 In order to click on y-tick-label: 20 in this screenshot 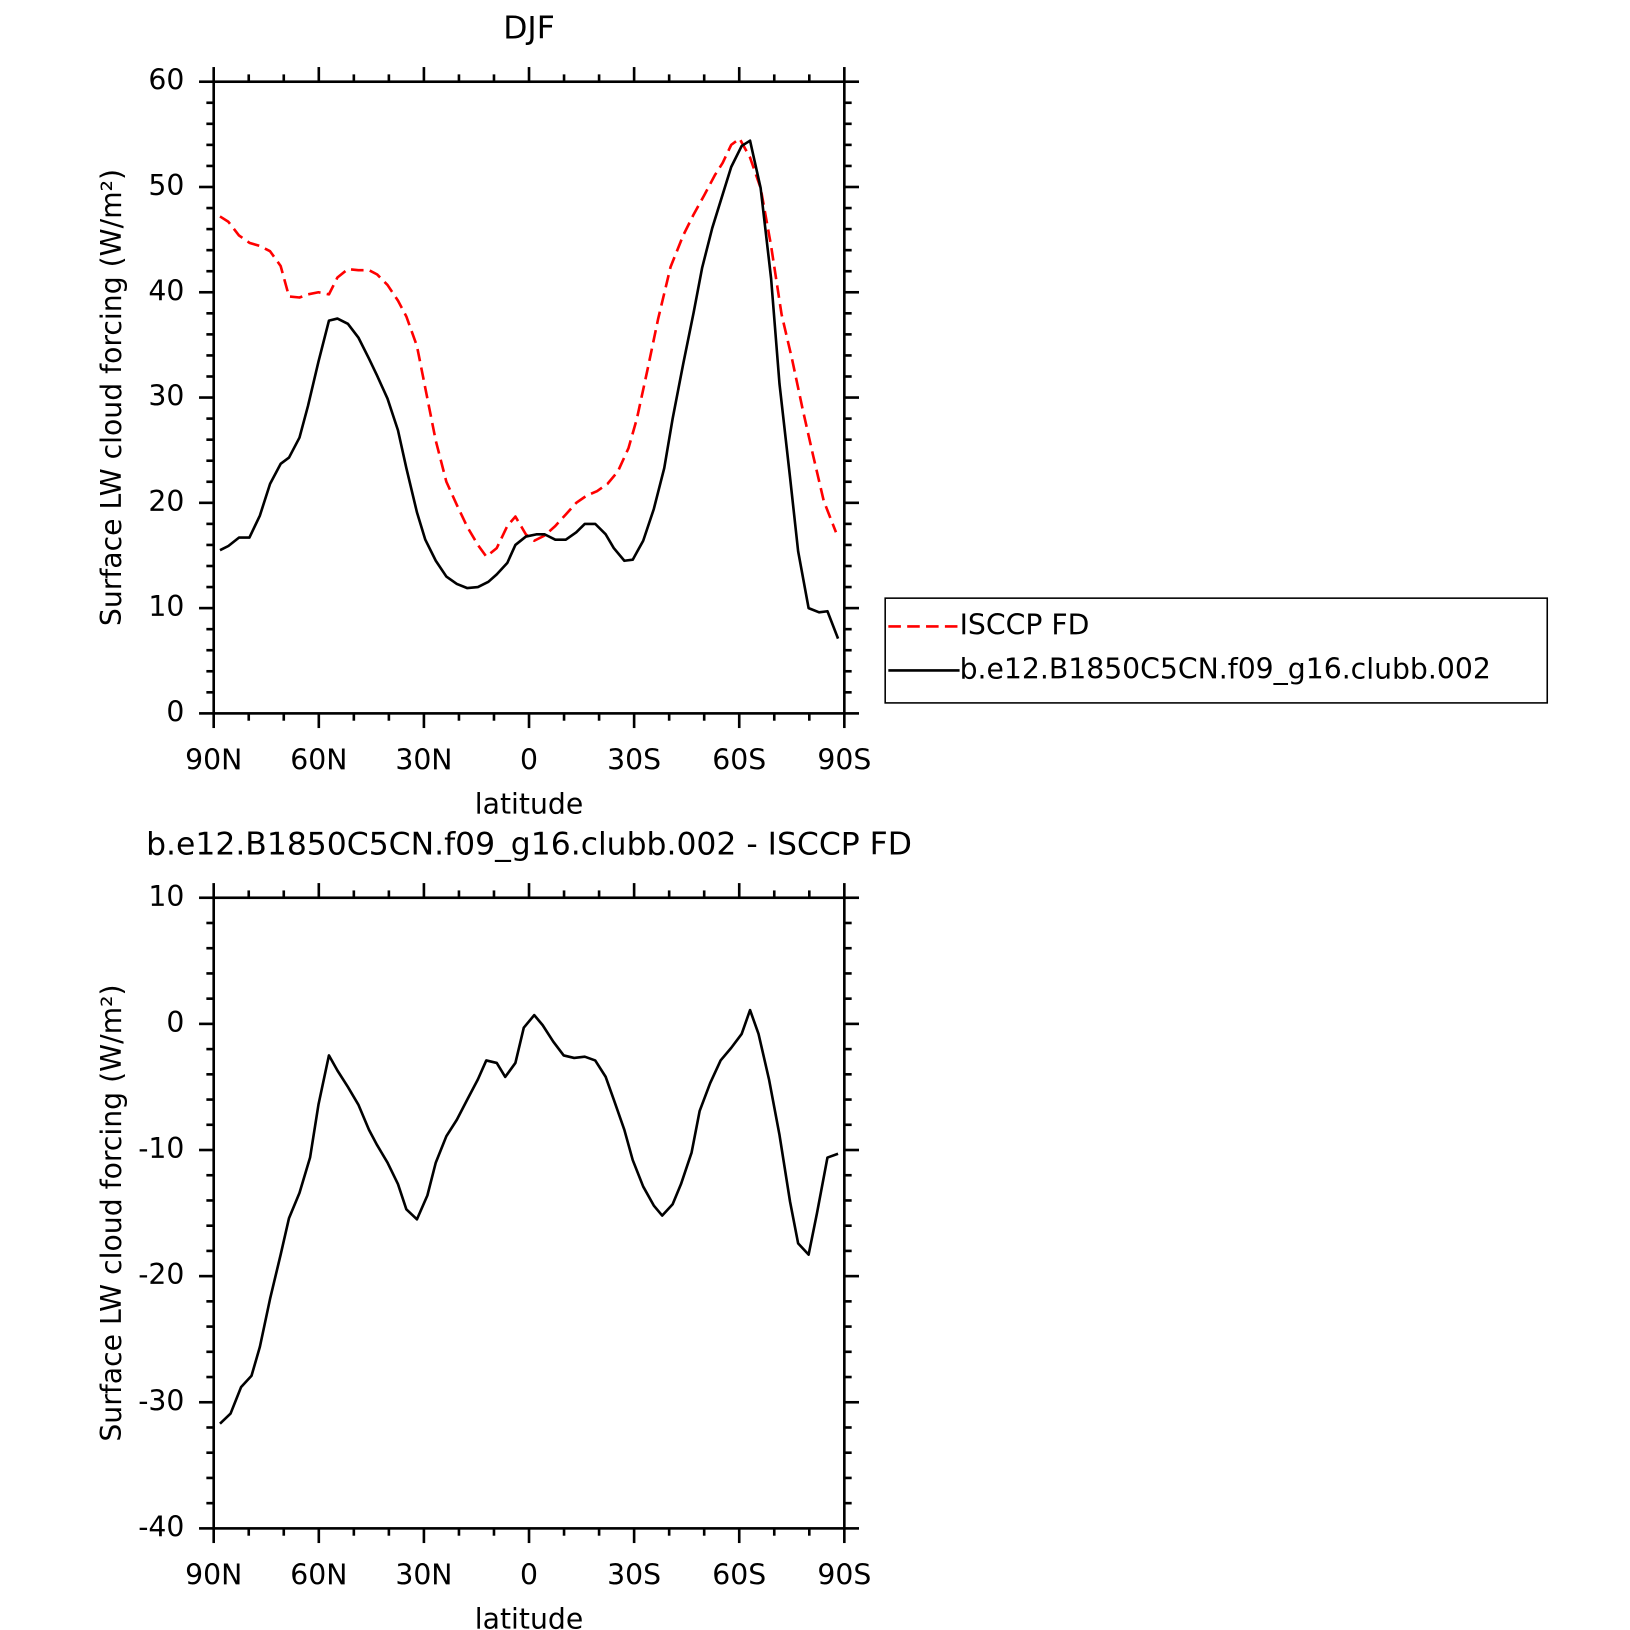, I will do `click(166, 501)`.